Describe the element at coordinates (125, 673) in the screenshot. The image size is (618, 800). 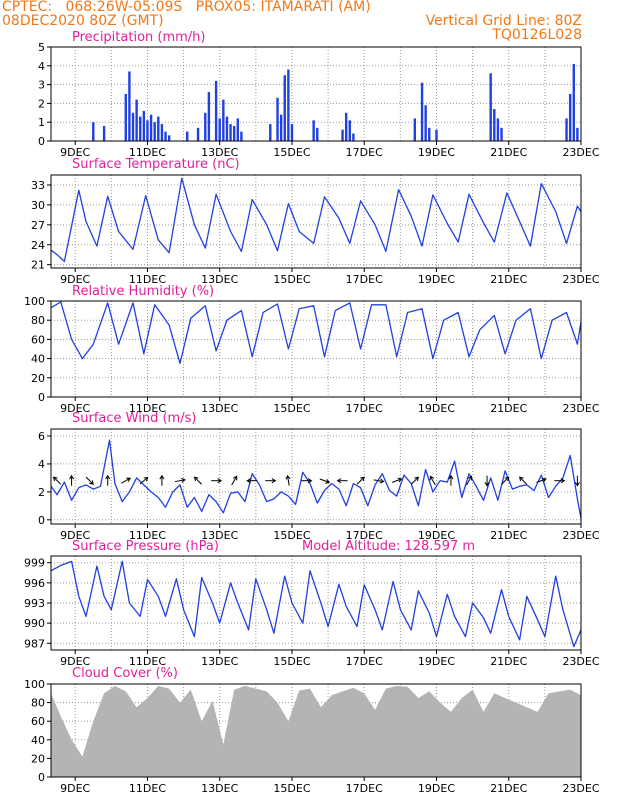
I see `panel-title: Cloud Cover (%)` at that location.